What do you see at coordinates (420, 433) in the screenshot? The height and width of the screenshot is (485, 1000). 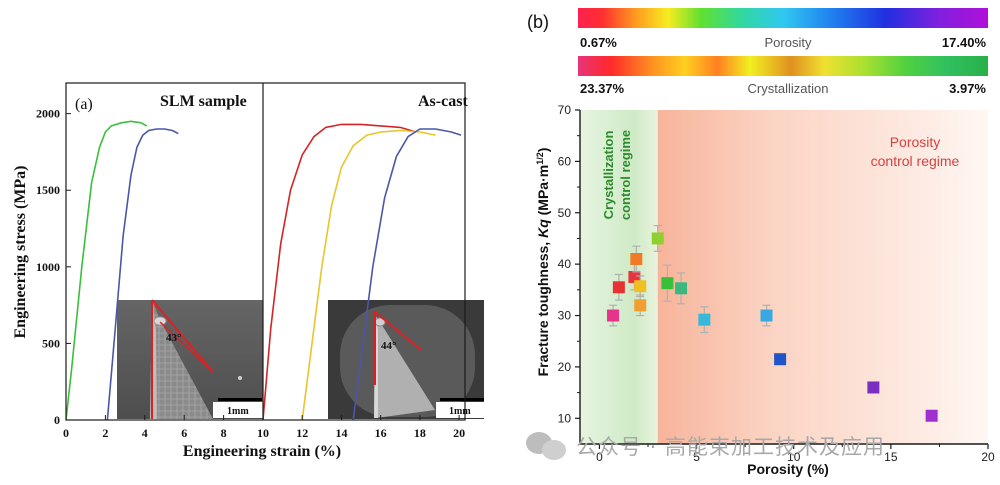 I see `a-xtick-label: 18` at bounding box center [420, 433].